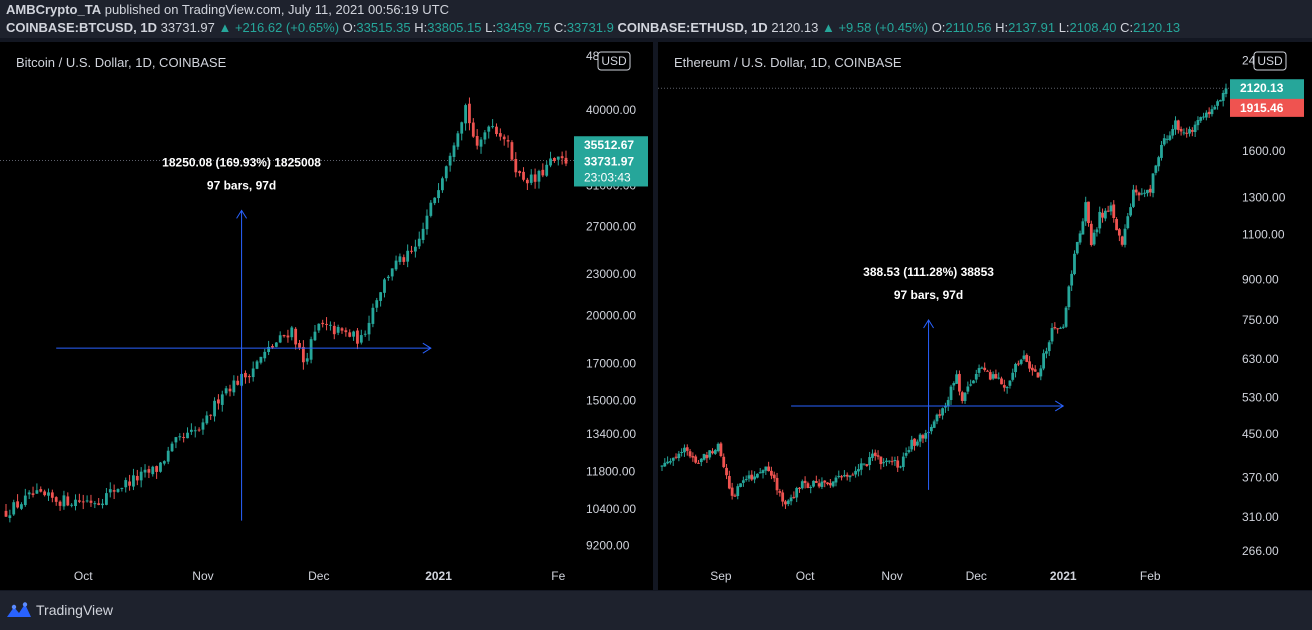 This screenshot has width=1312, height=630. I want to click on eth-x-tick-label: Sep, so click(721, 576).